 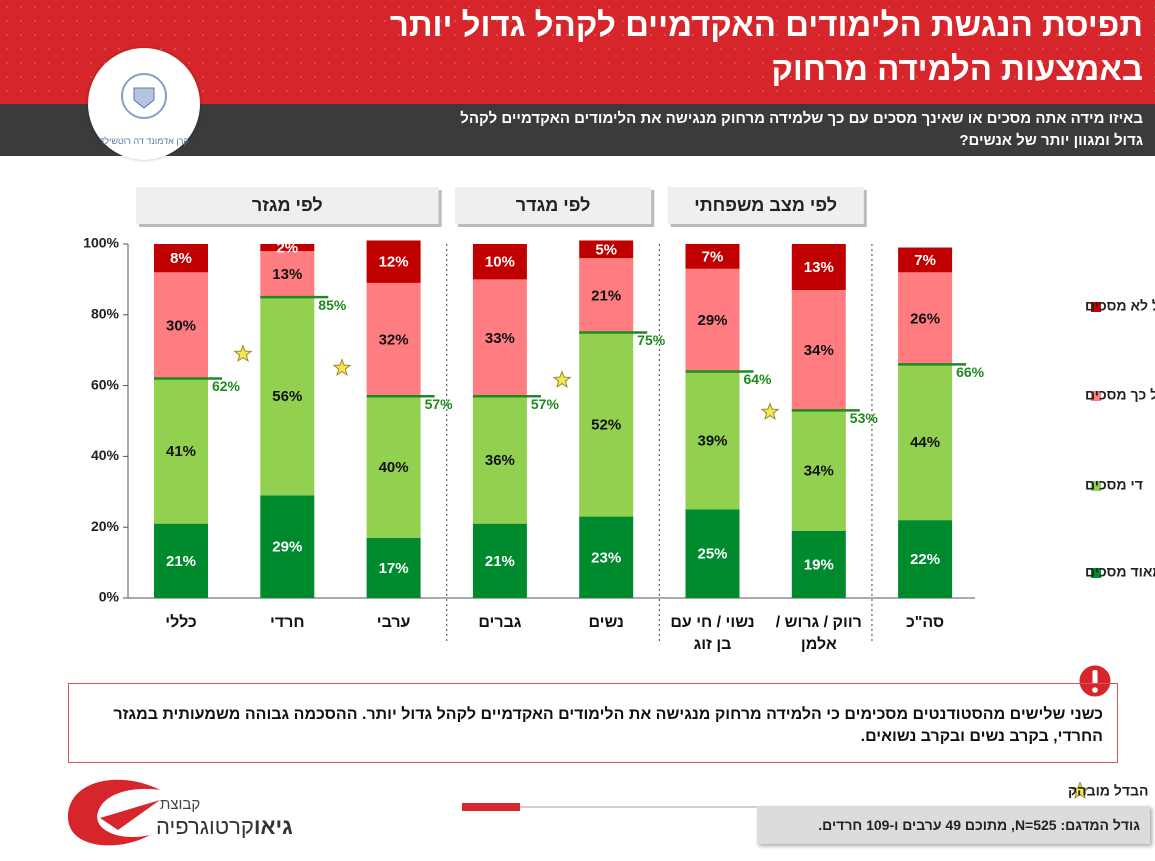 What do you see at coordinates (105, 314) in the screenshot?
I see `y-tick-label: 80%` at bounding box center [105, 314].